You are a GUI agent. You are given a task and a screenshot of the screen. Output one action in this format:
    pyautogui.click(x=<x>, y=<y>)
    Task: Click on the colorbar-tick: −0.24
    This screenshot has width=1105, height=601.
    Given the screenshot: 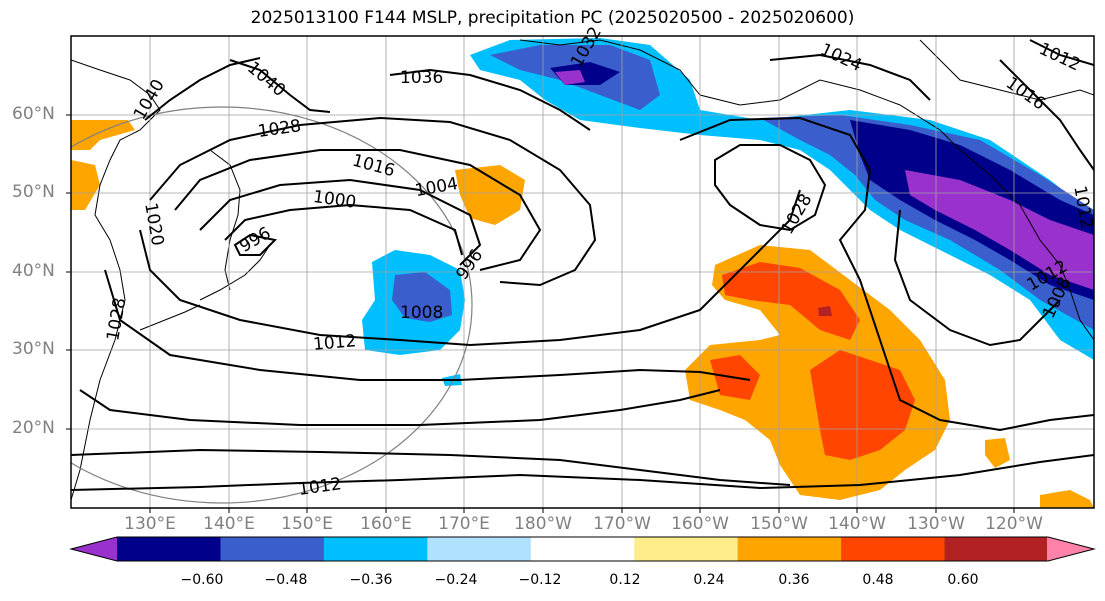 What is the action you would take?
    pyautogui.click(x=456, y=580)
    